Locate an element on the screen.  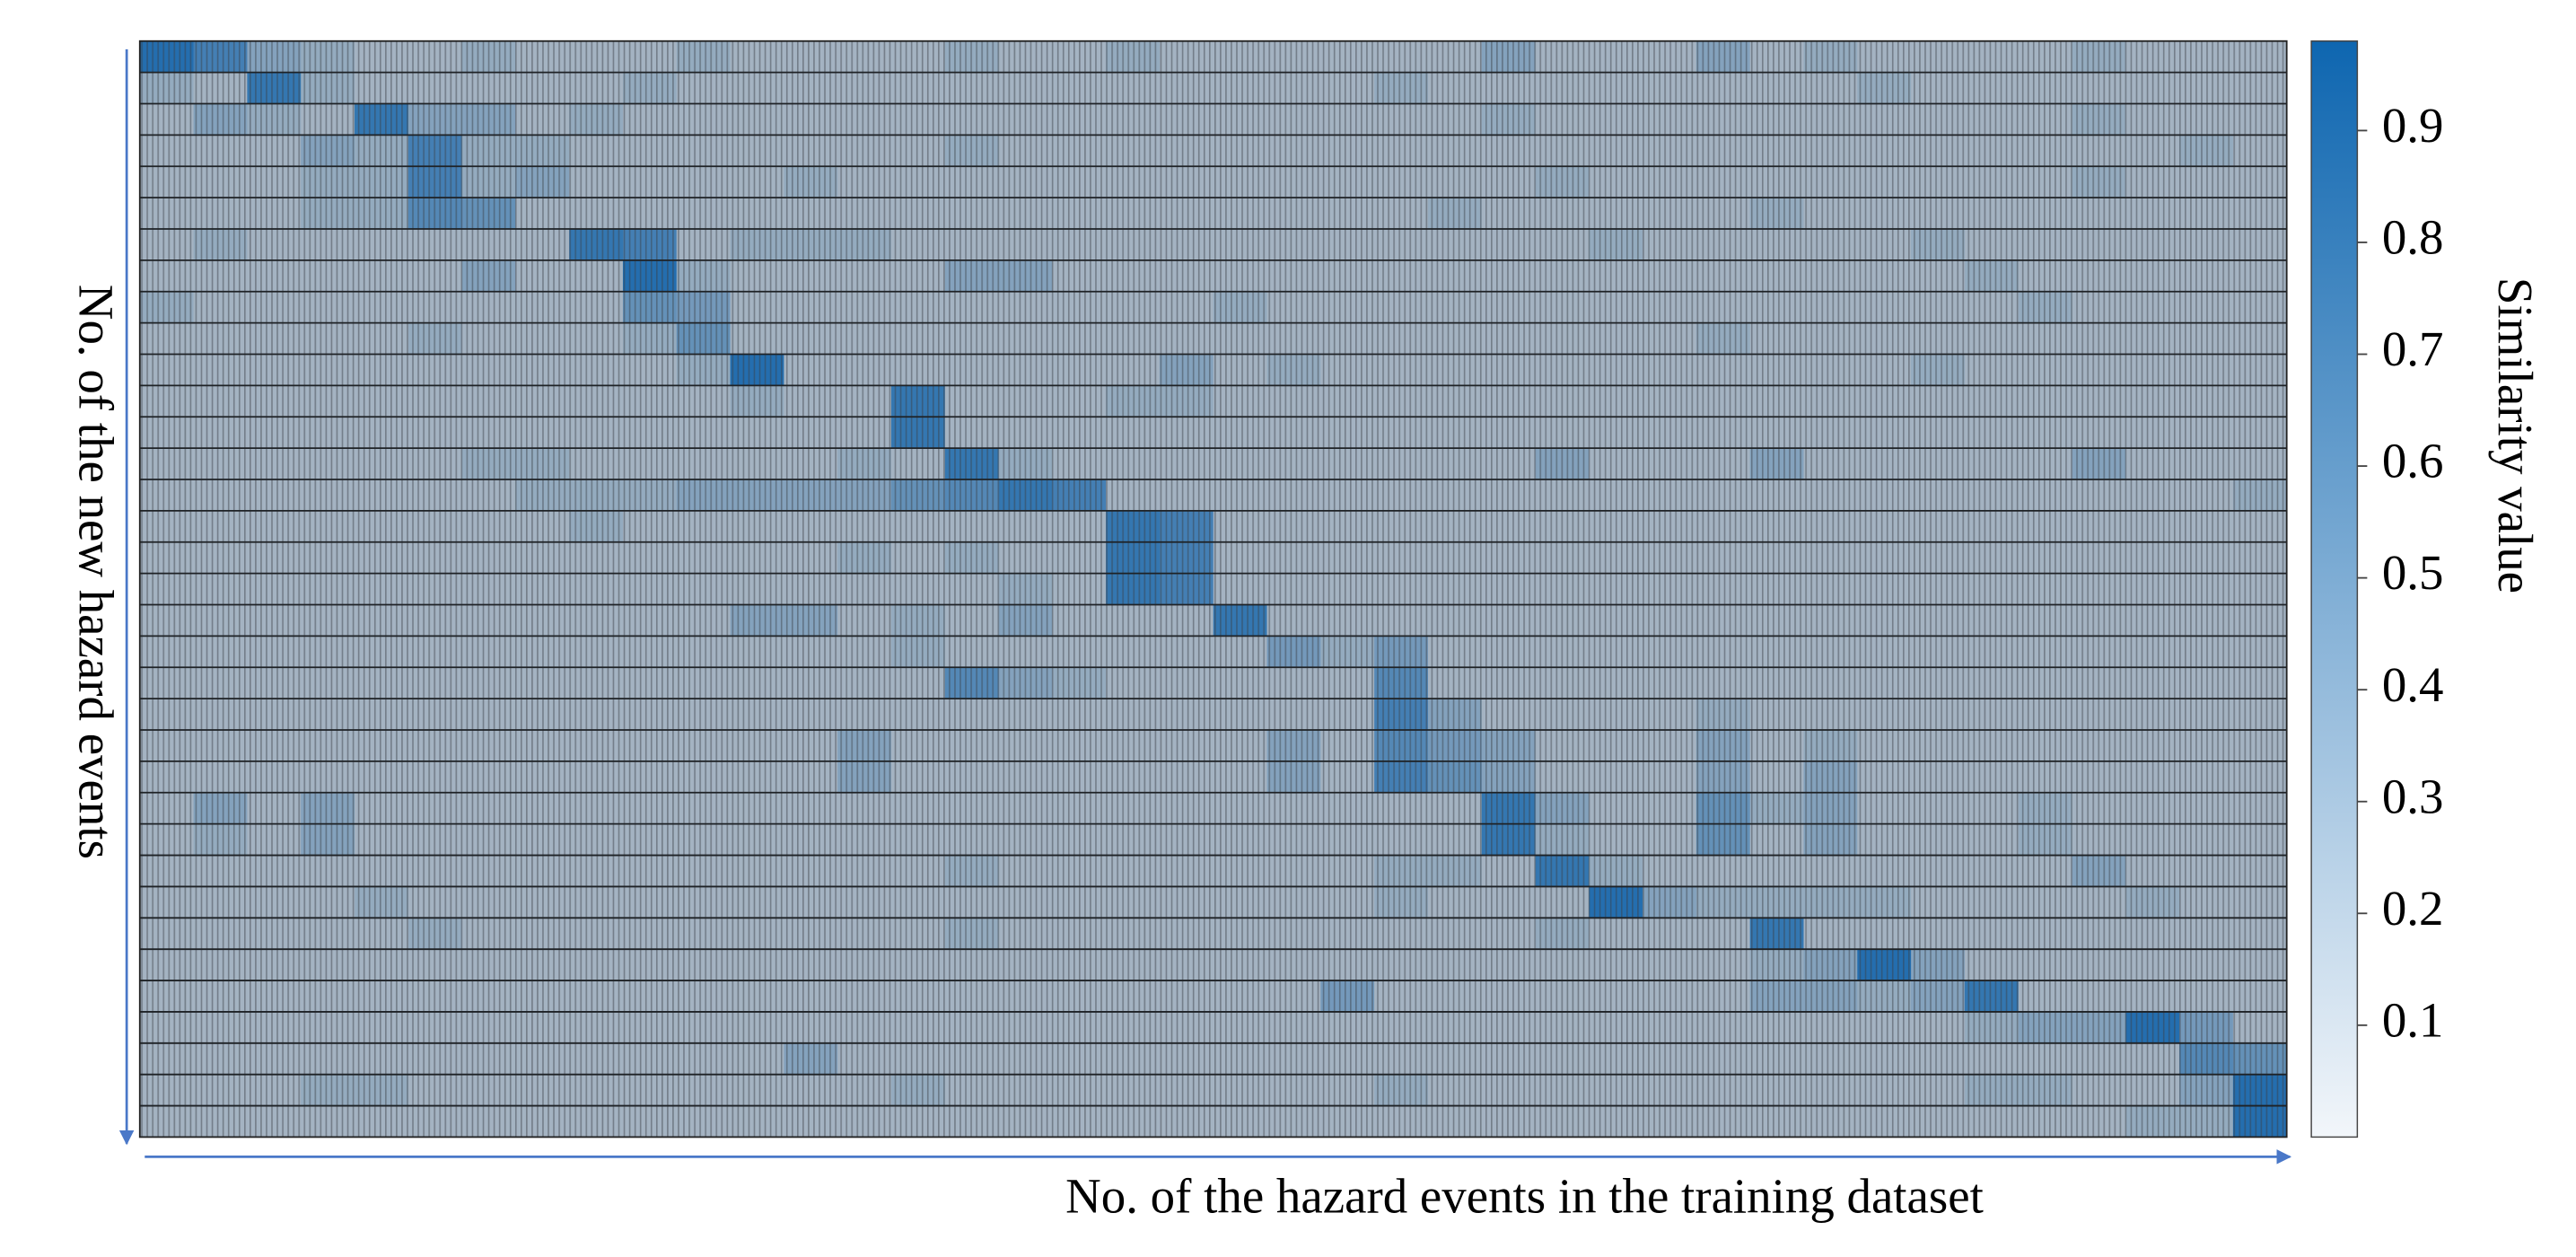
colorbar-tick-label: 0.9 is located at coordinates (2413, 126).